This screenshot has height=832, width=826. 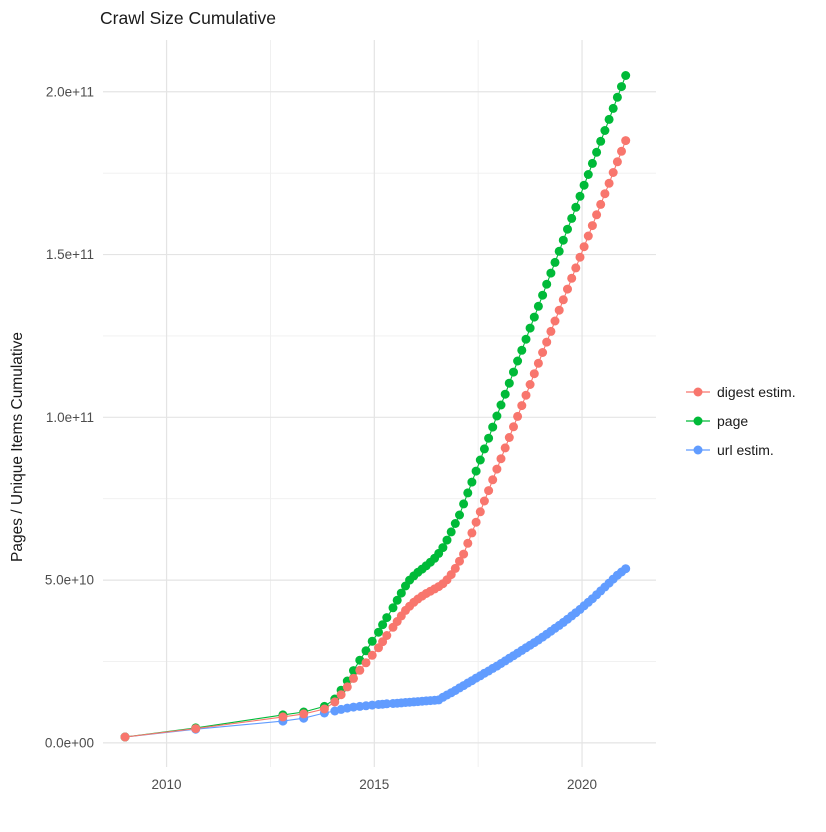 I want to click on x-tick-label: 2015, so click(x=374, y=784).